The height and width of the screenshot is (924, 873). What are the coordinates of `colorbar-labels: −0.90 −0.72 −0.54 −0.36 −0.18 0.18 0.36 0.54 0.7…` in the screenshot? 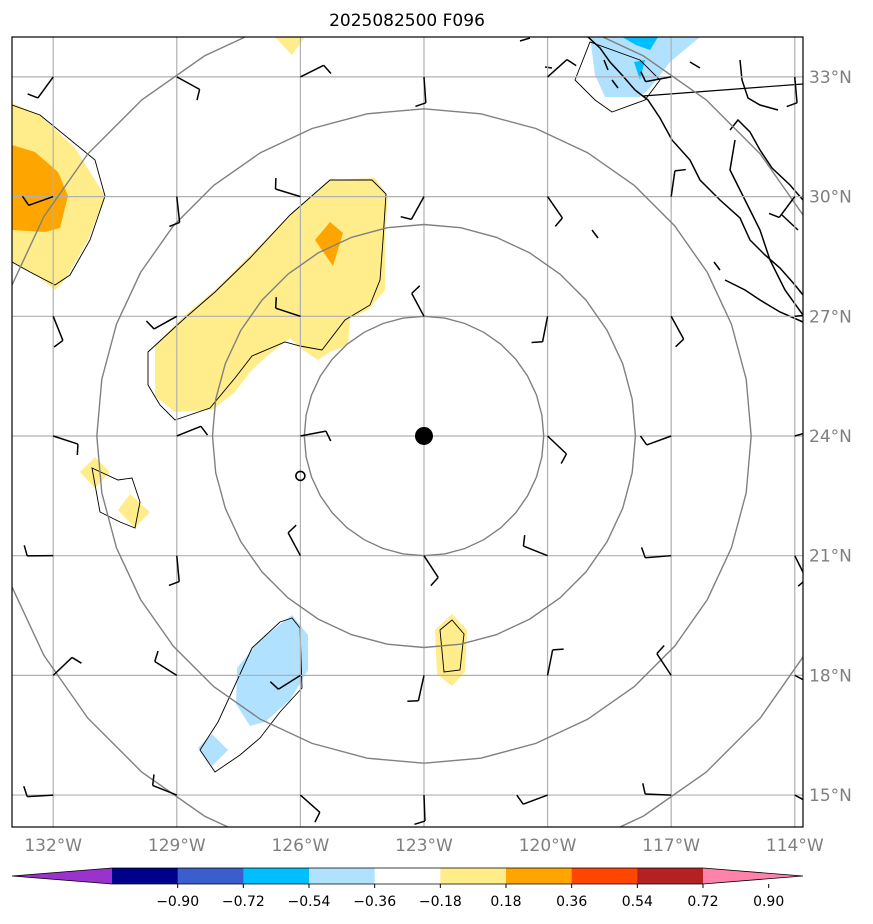 It's located at (470, 897).